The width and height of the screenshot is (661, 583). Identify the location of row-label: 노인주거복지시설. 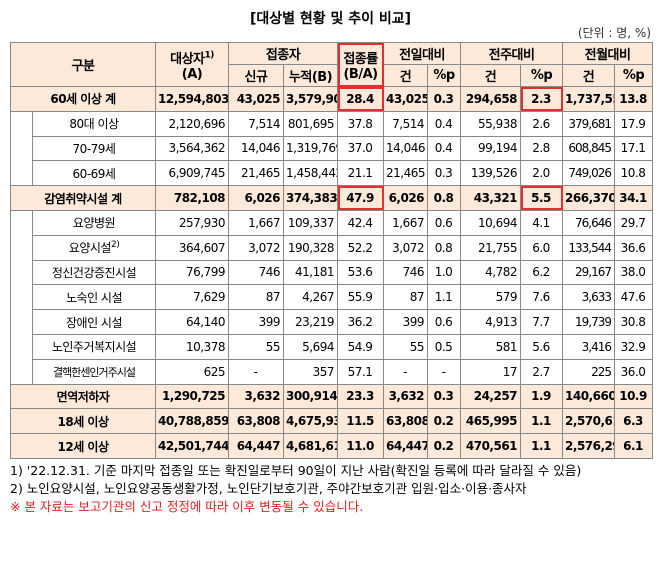
(94, 346).